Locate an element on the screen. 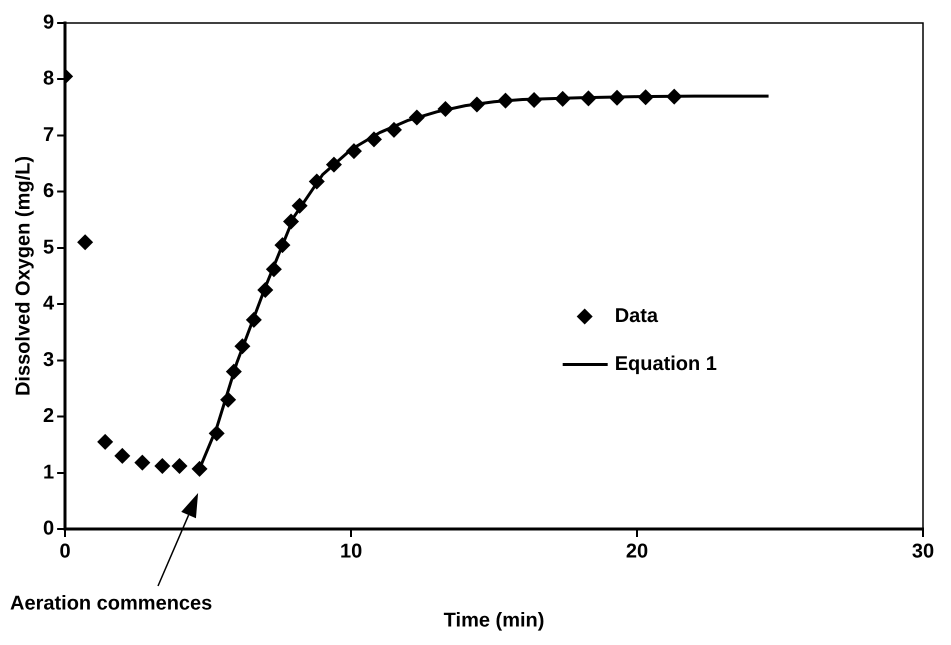 The image size is (951, 645). y-tick-label: 0 is located at coordinates (48, 529).